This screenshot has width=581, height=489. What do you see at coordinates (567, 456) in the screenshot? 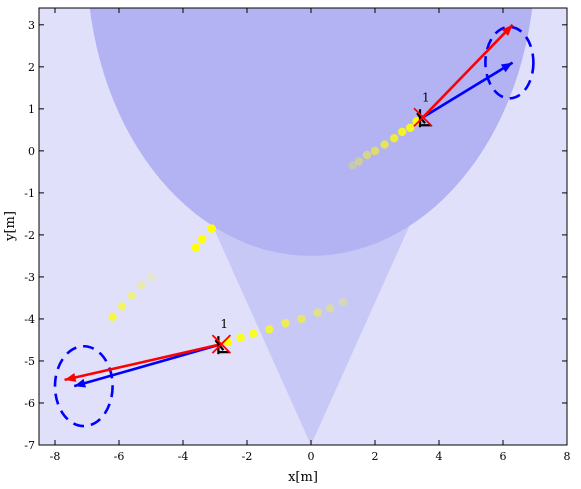
I see `x-tick-label: 8` at bounding box center [567, 456].